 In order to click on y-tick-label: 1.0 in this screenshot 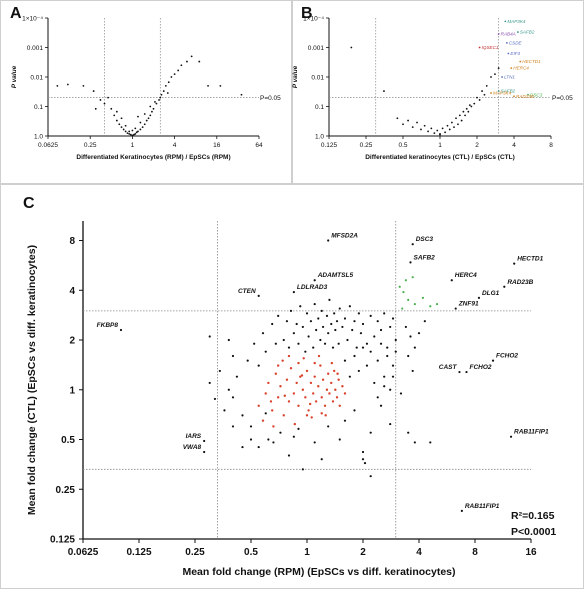, I will do `click(38, 136)`.